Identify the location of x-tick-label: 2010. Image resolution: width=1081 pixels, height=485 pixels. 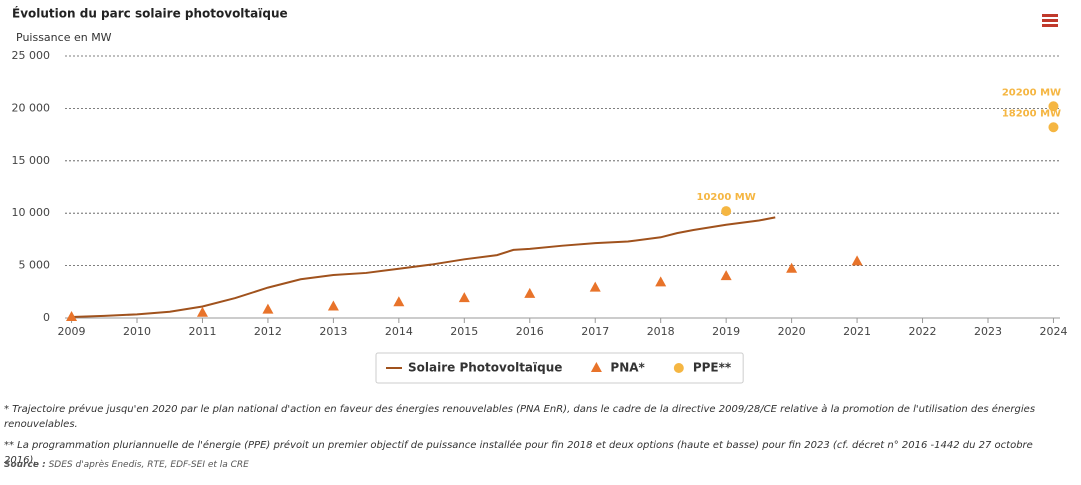
(137, 331).